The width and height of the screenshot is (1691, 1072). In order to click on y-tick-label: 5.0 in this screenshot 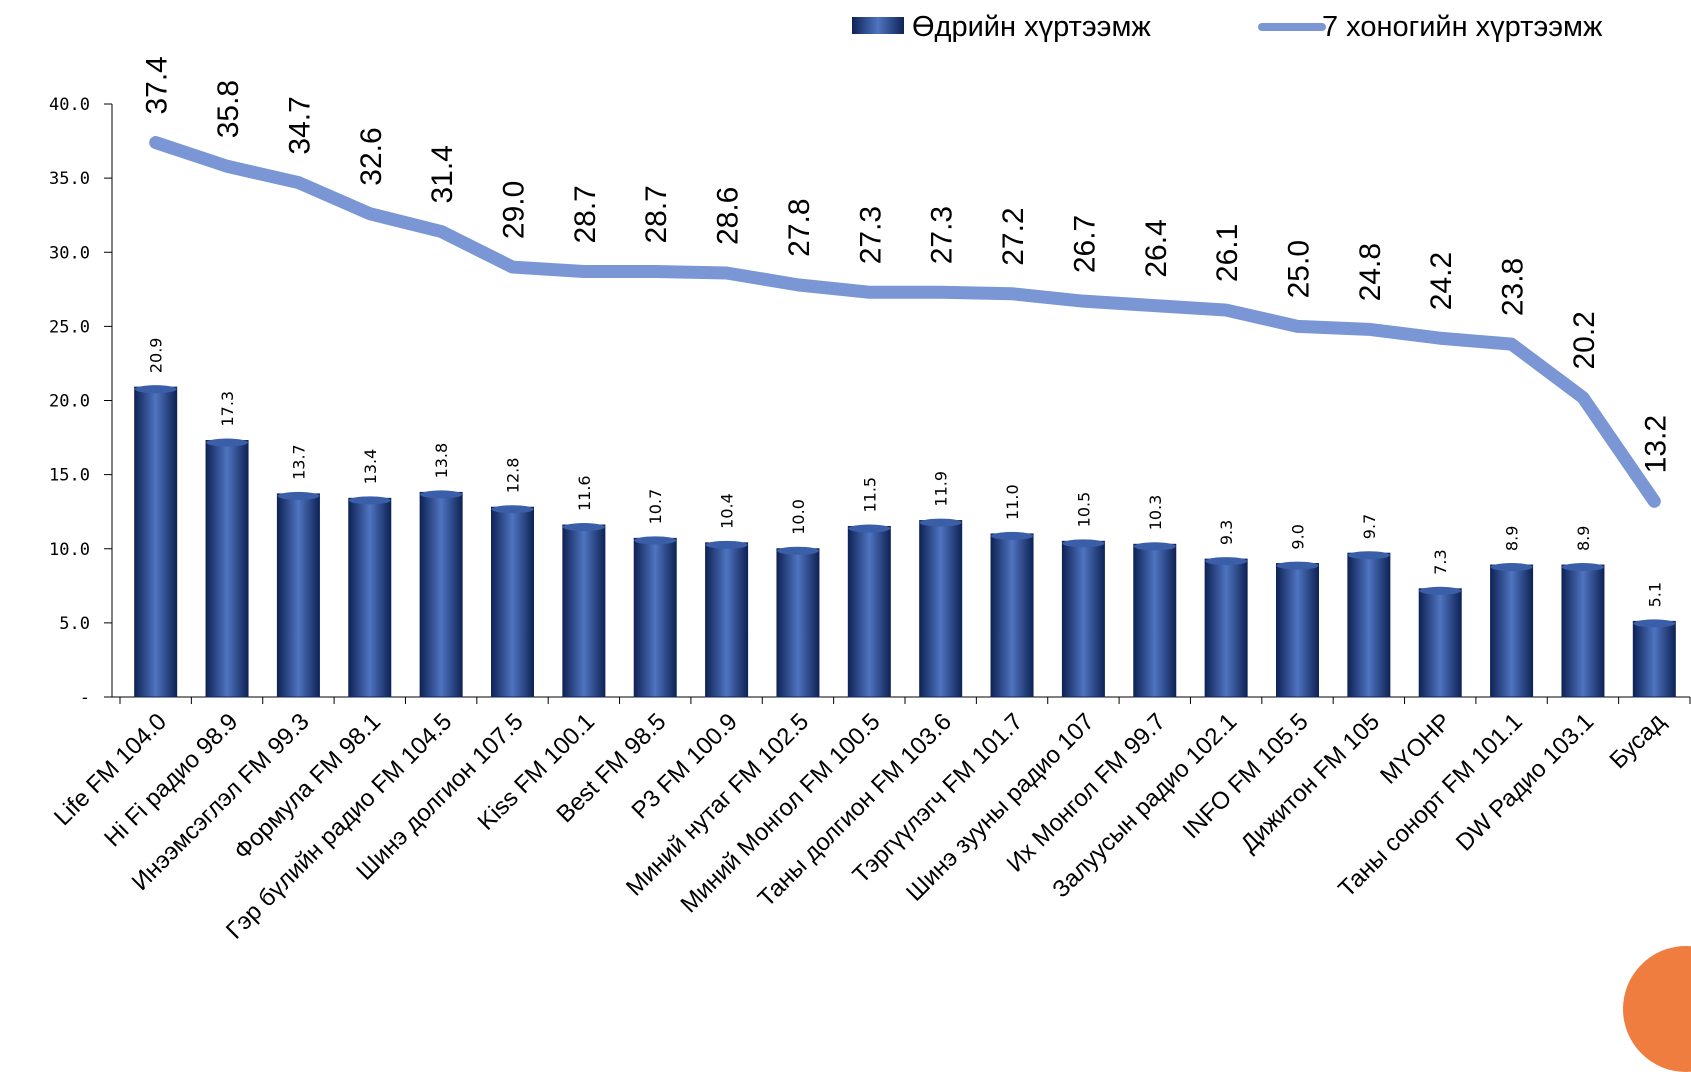, I will do `click(74, 624)`.